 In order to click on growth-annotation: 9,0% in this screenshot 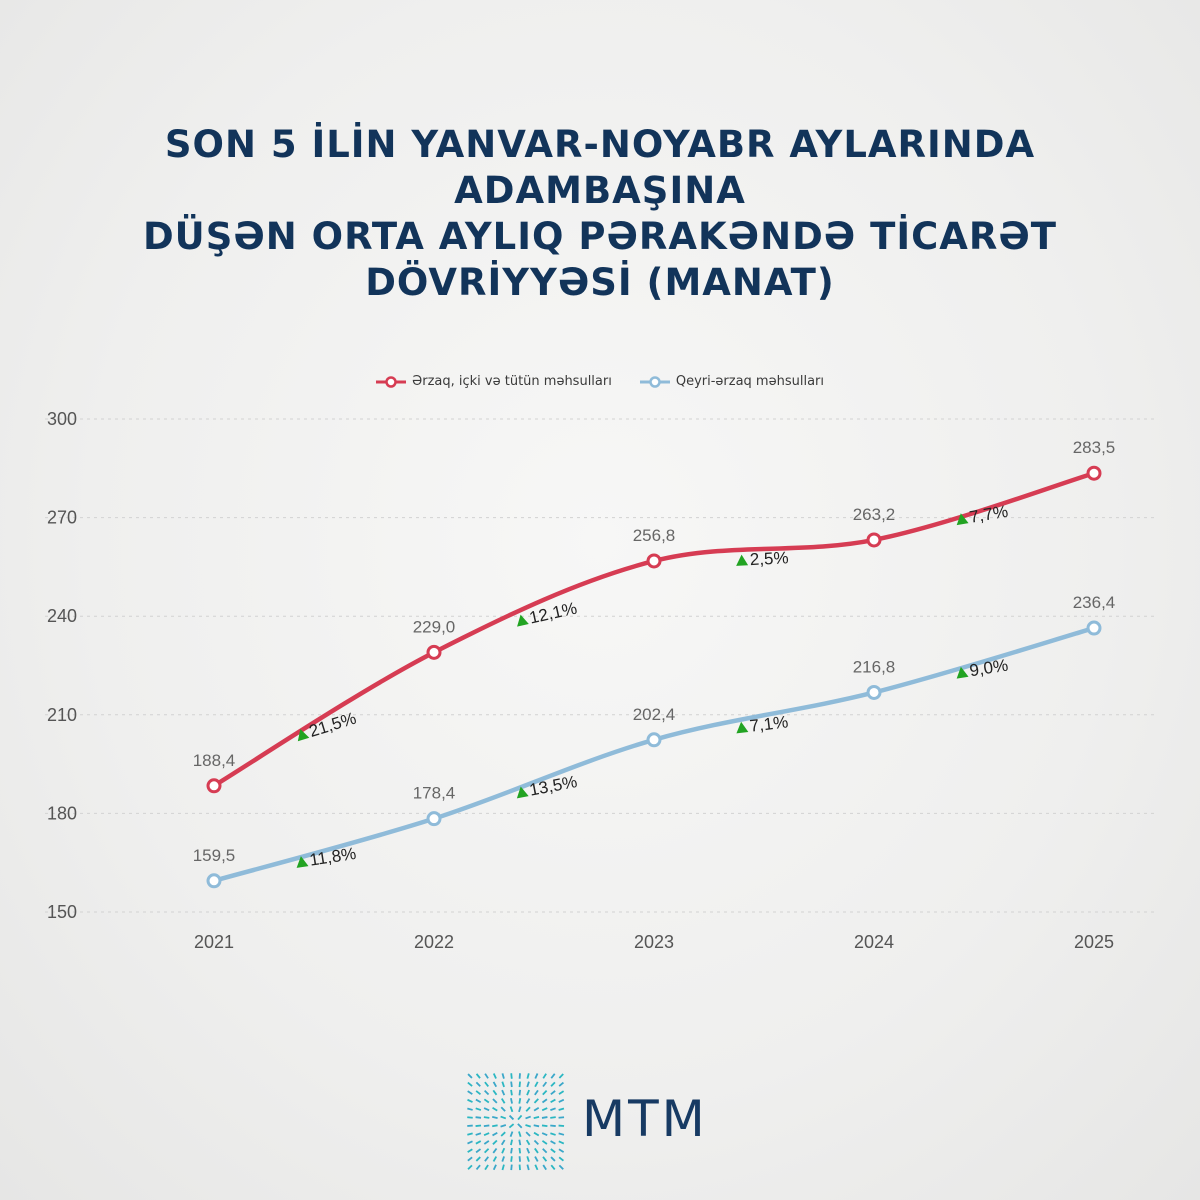, I will do `click(982, 668)`.